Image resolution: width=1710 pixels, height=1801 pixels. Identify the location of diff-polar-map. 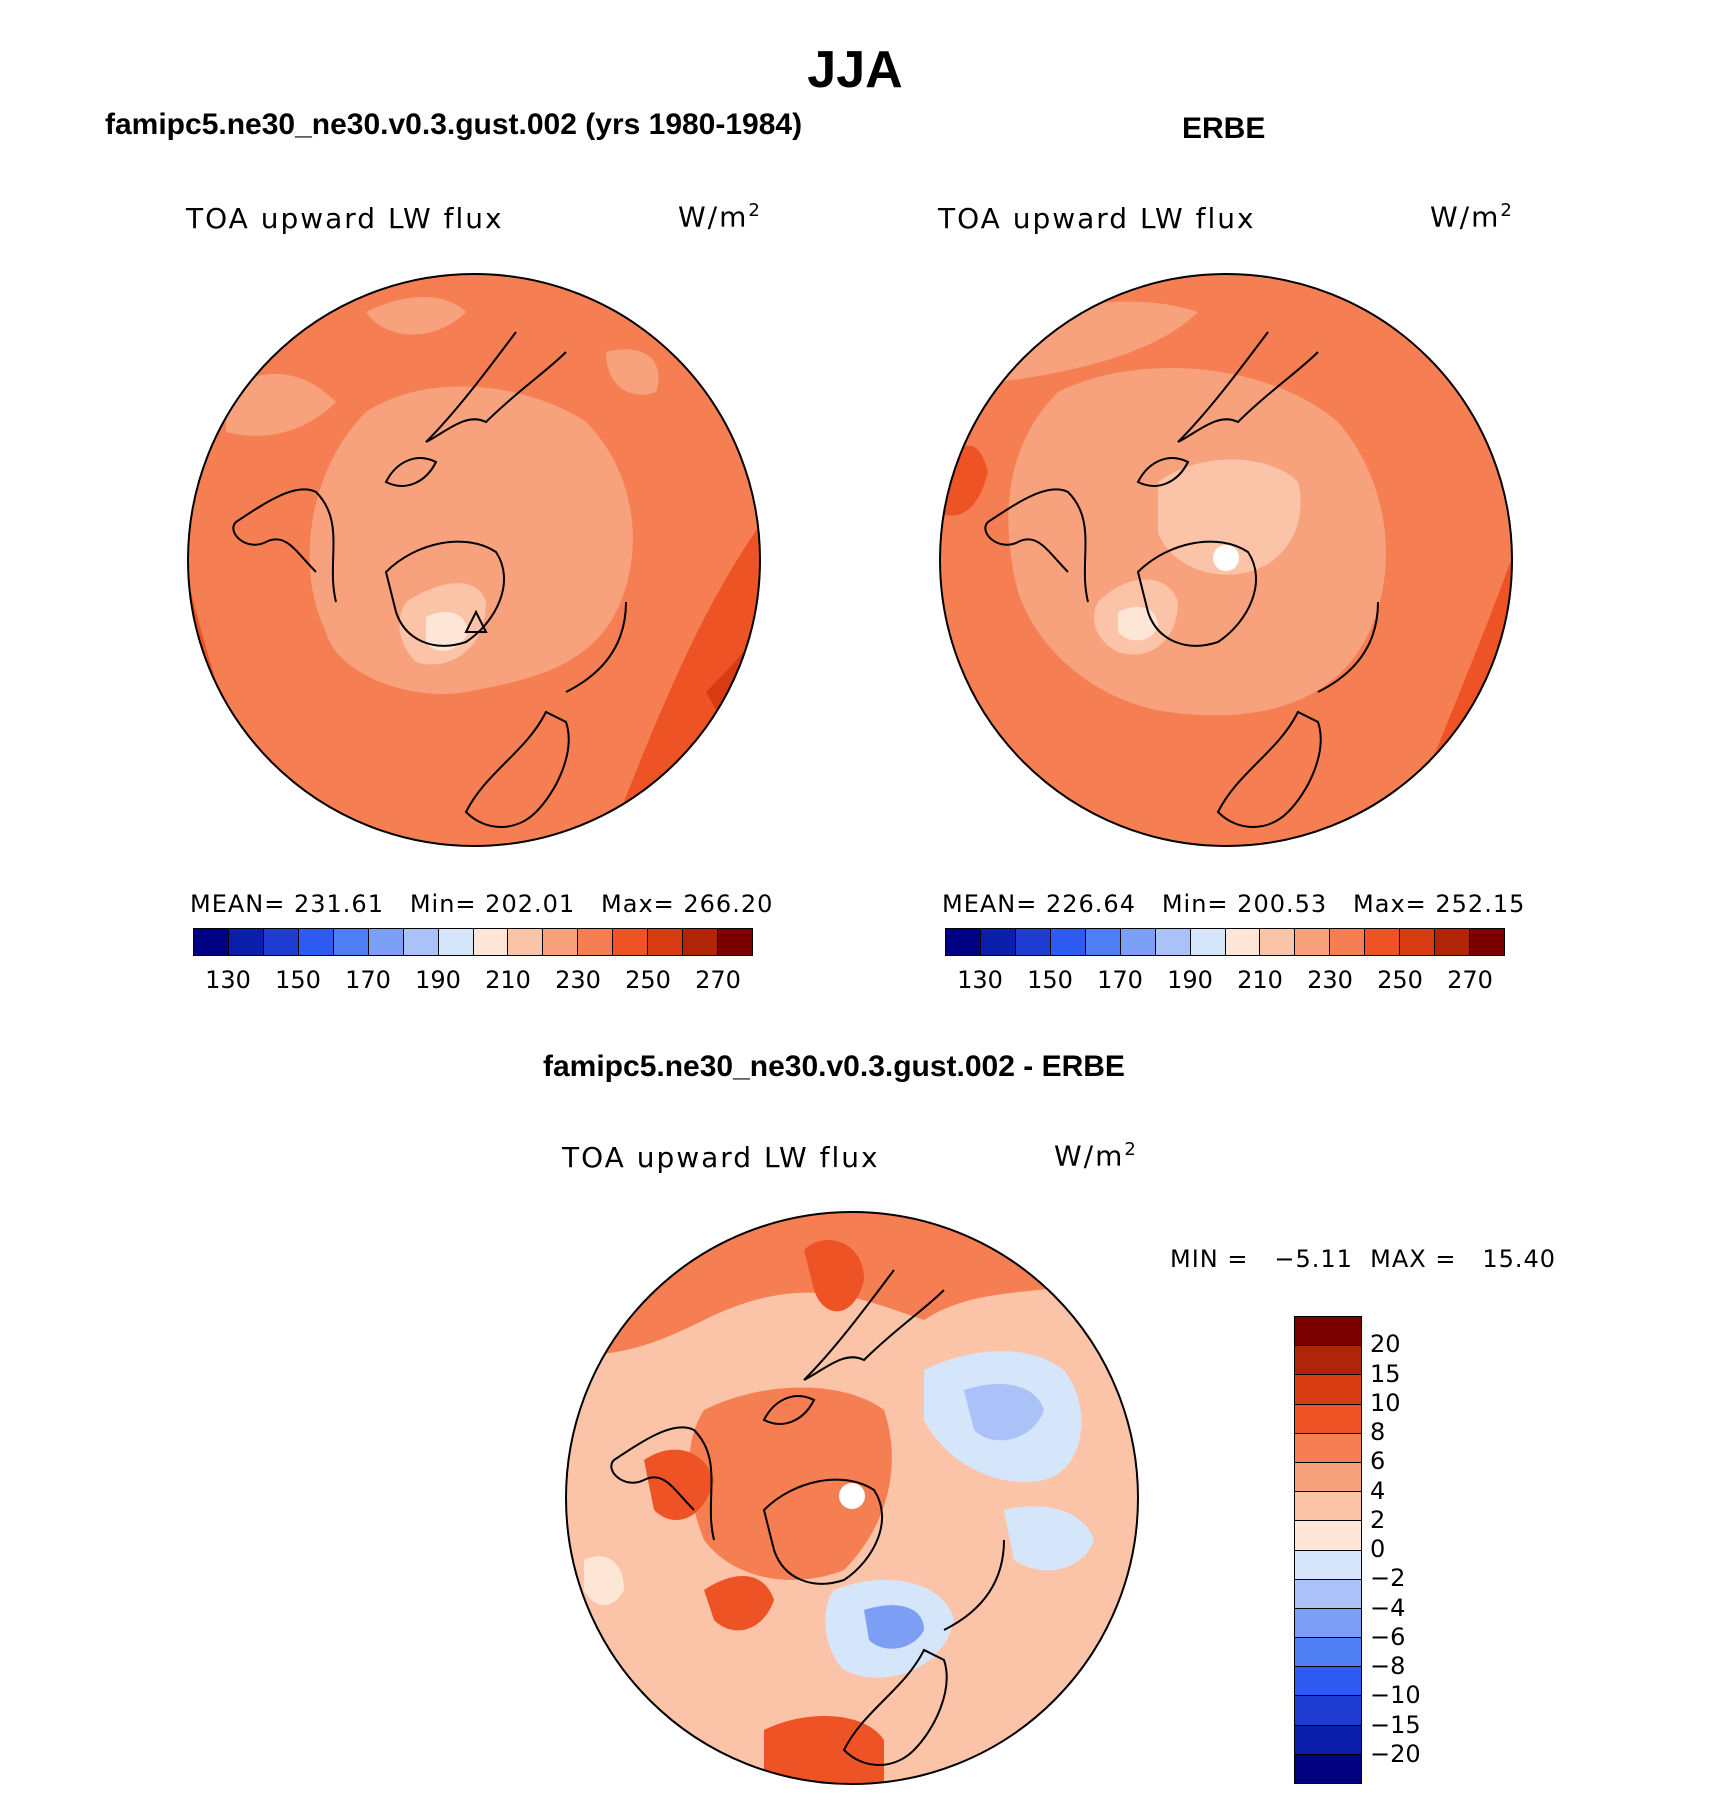
(852, 1498).